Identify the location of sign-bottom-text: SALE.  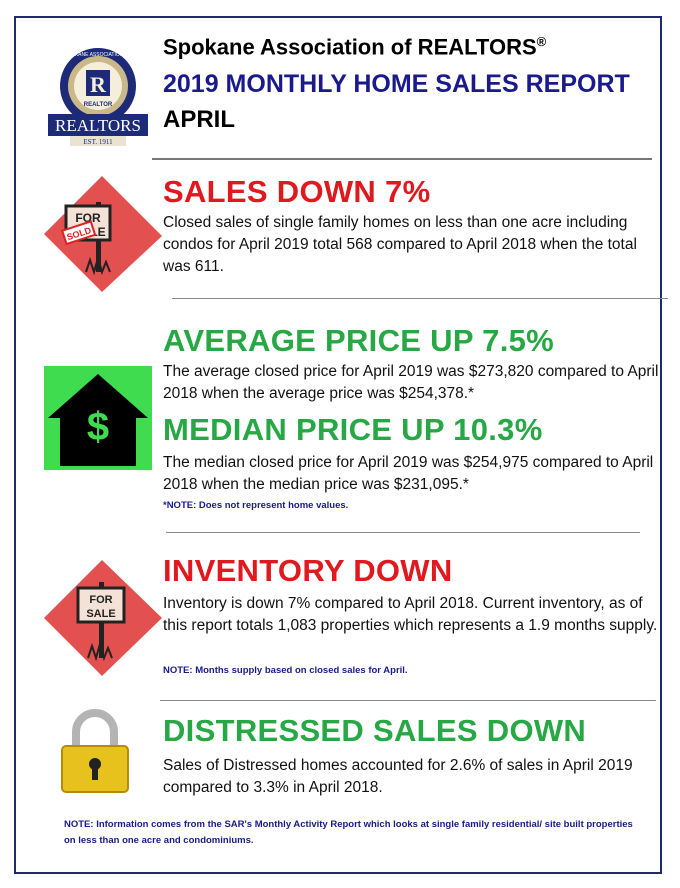
(100, 614).